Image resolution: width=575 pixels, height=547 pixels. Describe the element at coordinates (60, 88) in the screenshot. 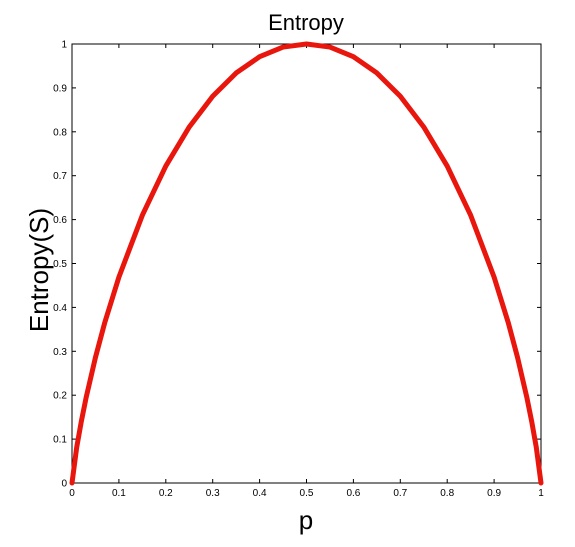

I see `y-tick-label: 0.9` at that location.